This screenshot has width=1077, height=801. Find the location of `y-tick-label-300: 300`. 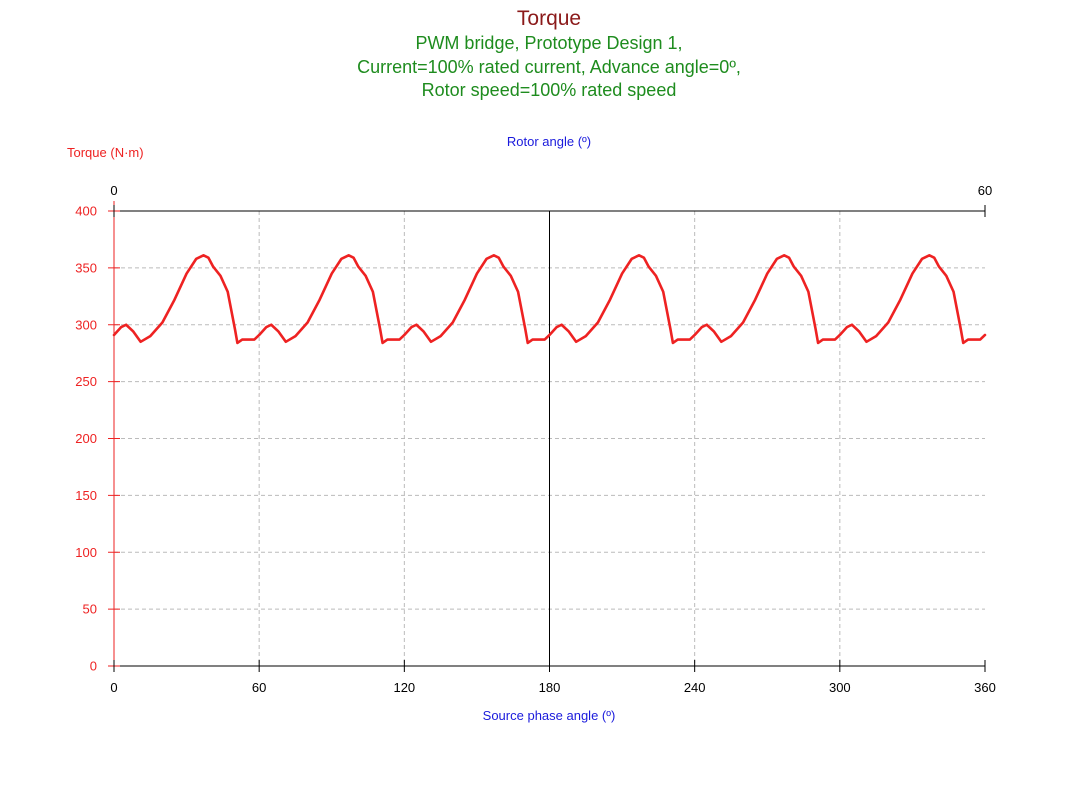

y-tick-label-300: 300 is located at coordinates (86, 324).